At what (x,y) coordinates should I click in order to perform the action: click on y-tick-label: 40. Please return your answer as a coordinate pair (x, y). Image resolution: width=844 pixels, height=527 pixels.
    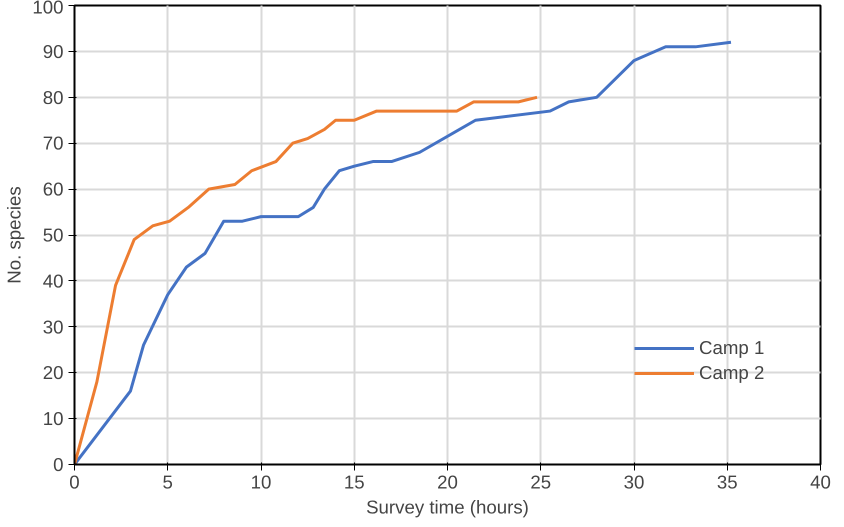
    Looking at the image, I should click on (53, 281).